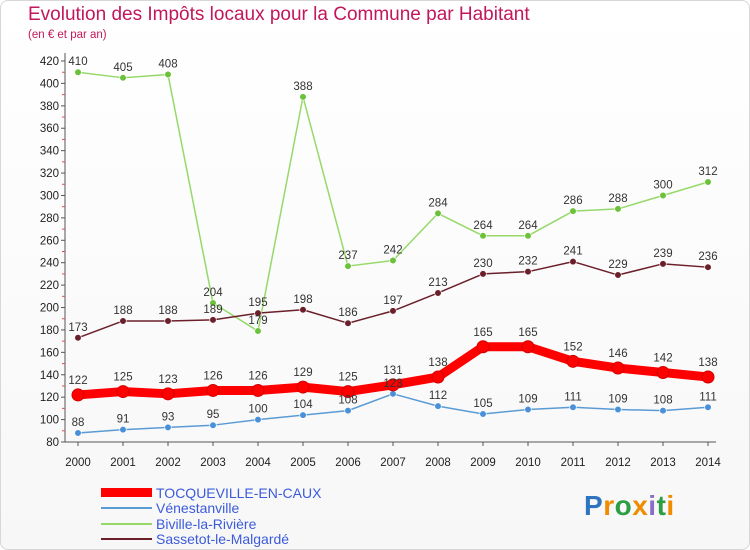 The image size is (750, 550). I want to click on data-label-tocqueville-en-caux: 123, so click(167, 380).